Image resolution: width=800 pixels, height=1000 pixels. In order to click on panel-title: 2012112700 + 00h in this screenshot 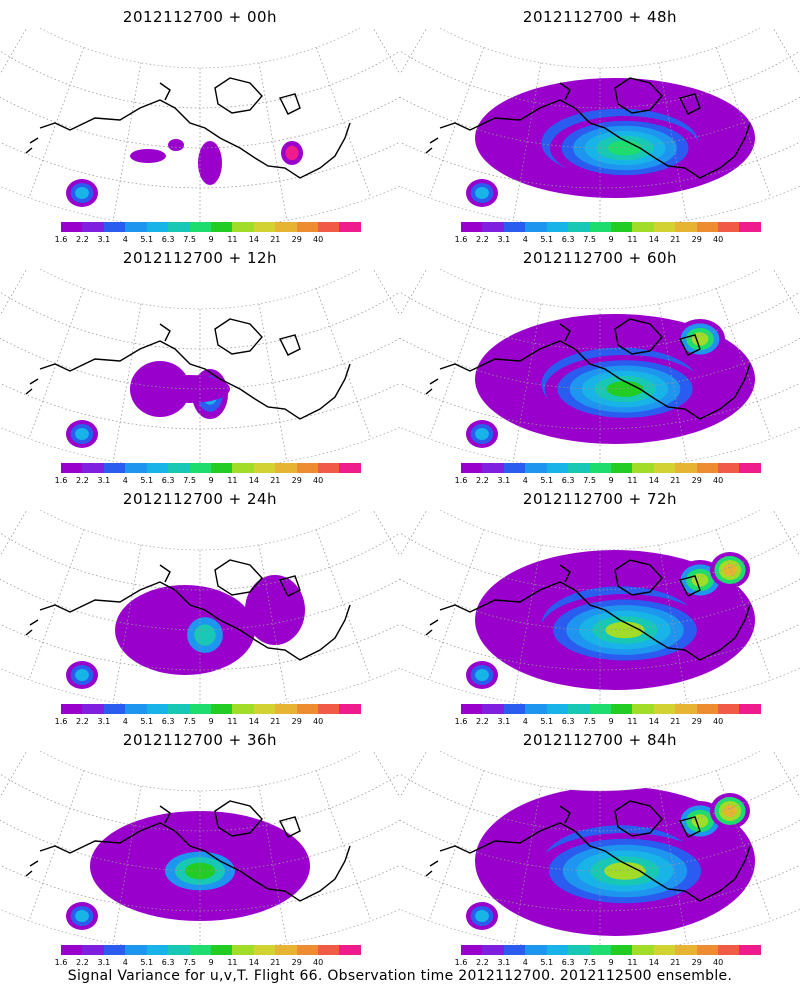, I will do `click(200, 17)`.